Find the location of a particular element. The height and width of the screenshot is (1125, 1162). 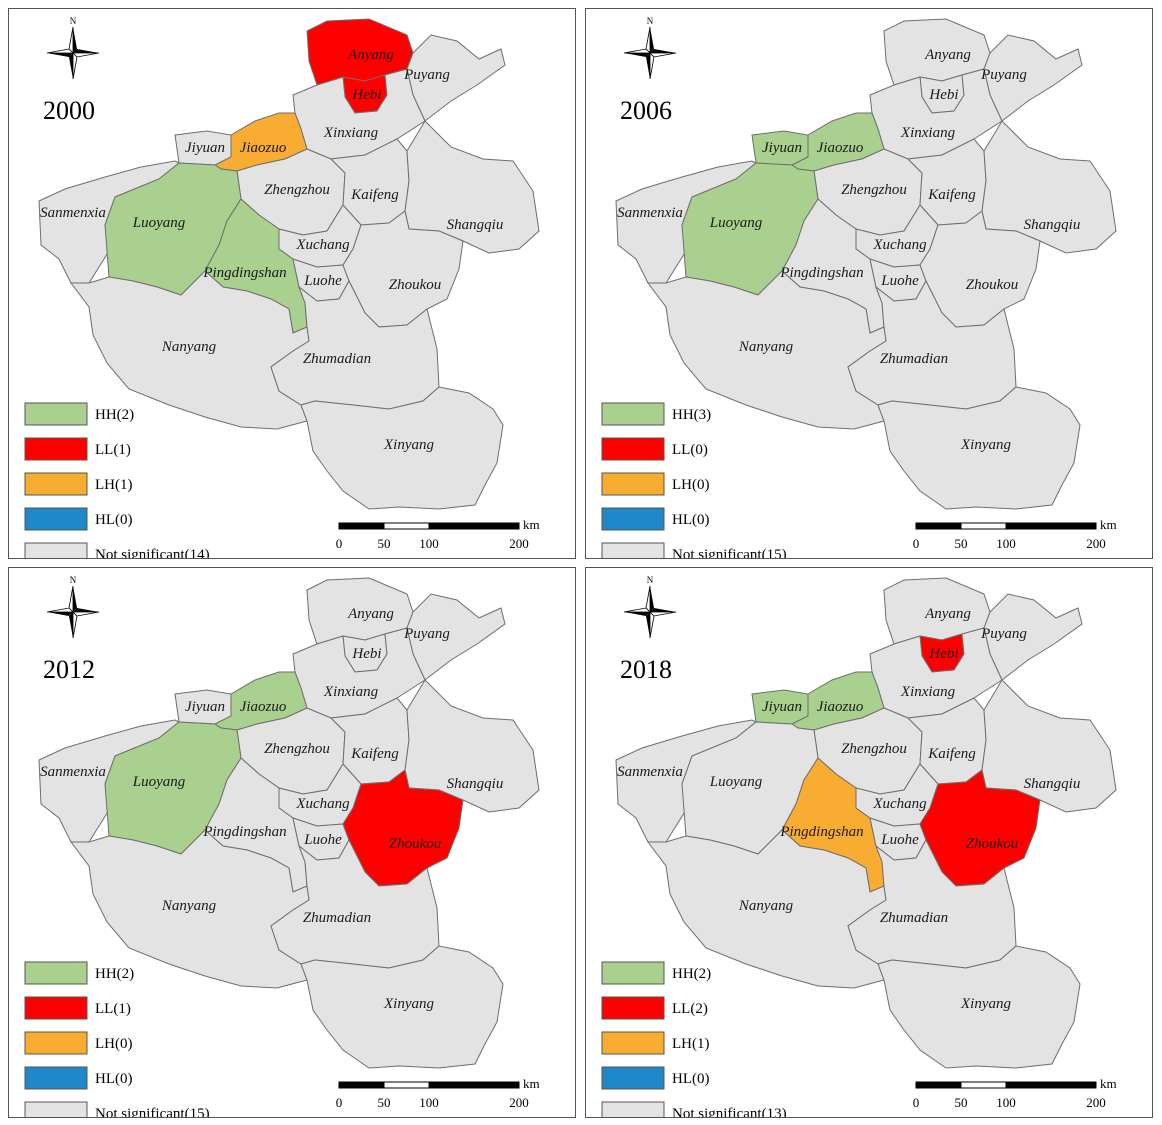

legend: HH(2) LL(1) LH(0) HL(0) Not significant(15) is located at coordinates (117, 1039).